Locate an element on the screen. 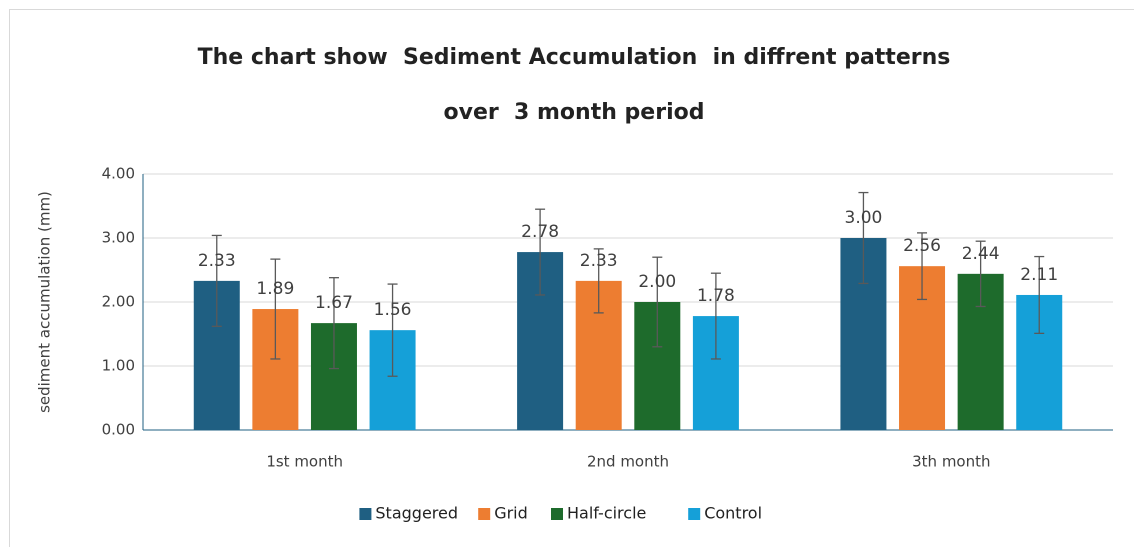  value-label: 1.89 is located at coordinates (275, 289).